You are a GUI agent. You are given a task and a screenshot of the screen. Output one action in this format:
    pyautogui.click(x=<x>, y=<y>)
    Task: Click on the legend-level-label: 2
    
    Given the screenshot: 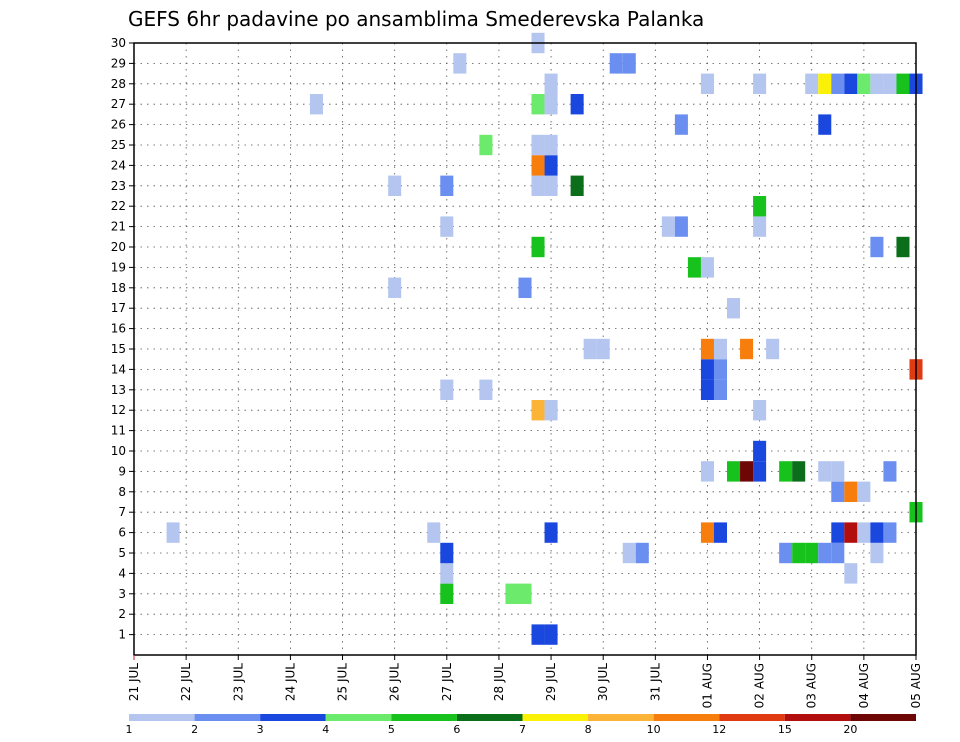 What is the action you would take?
    pyautogui.click(x=194, y=729)
    